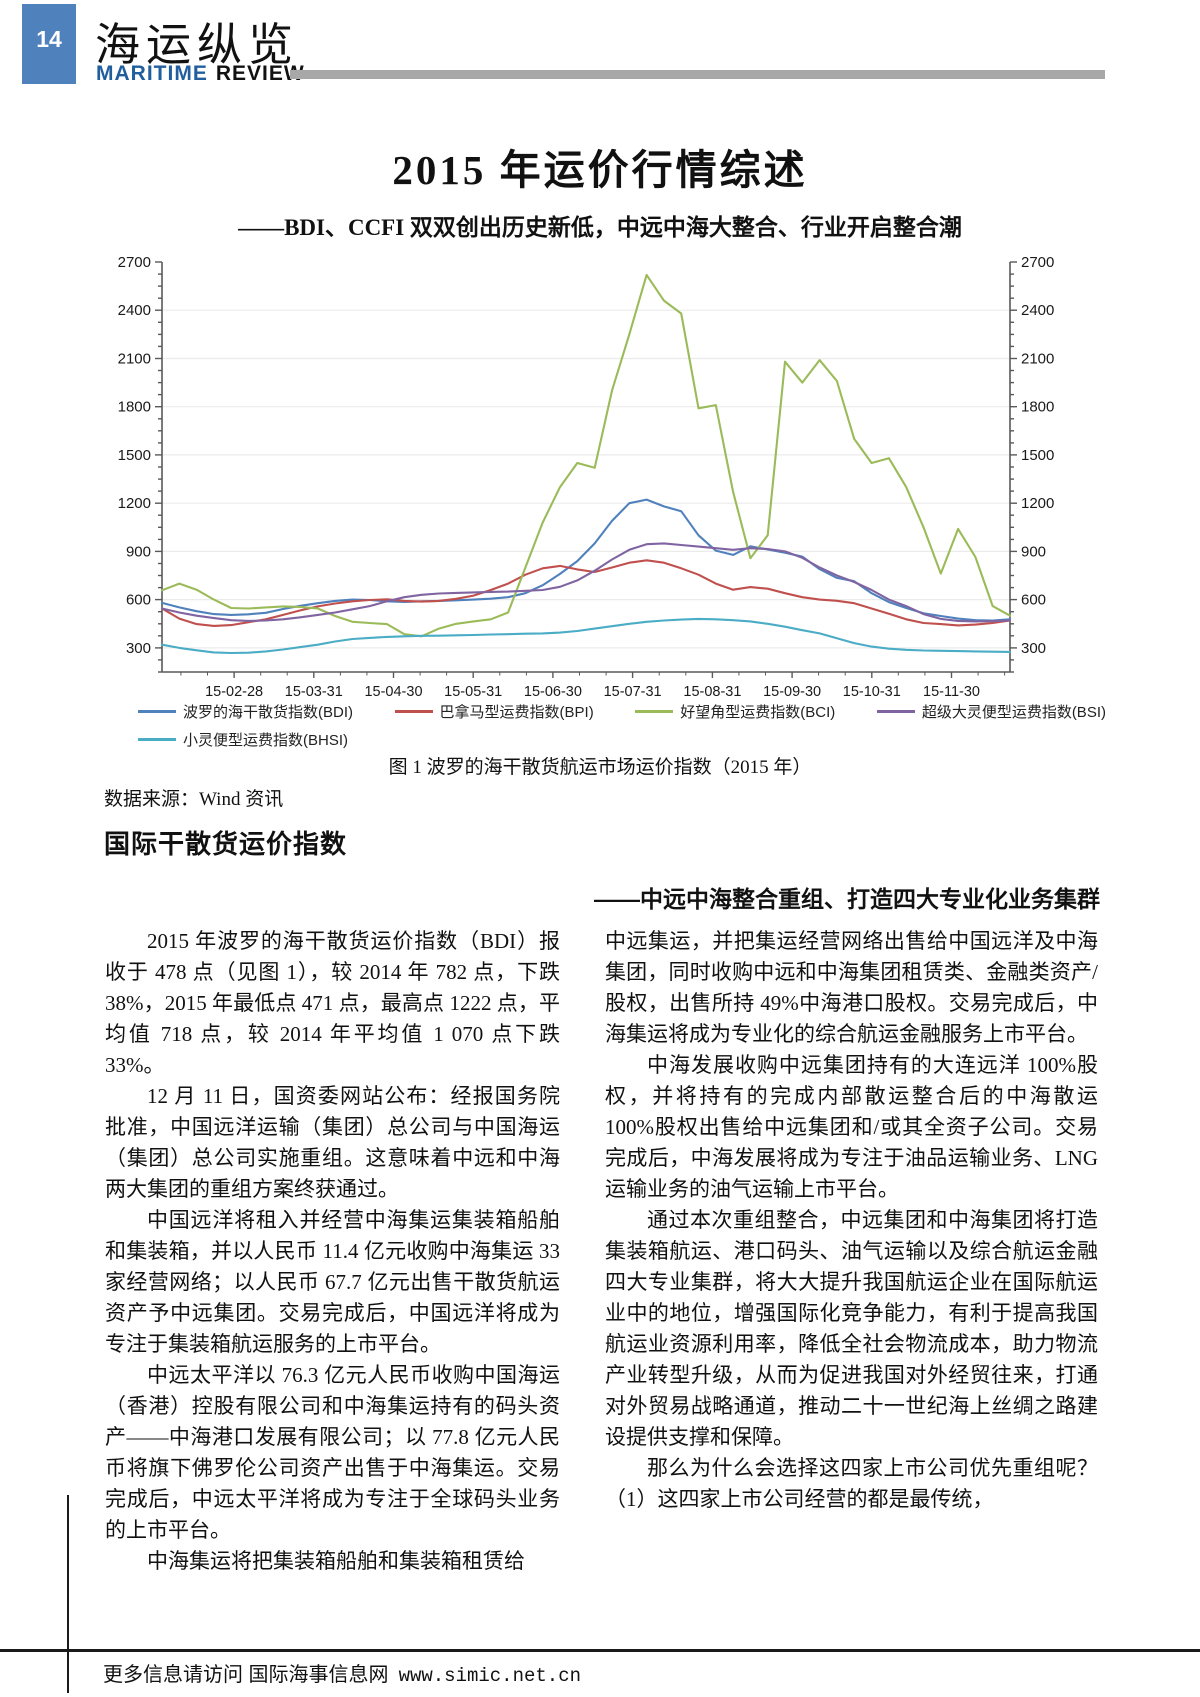 This screenshot has height=1697, width=1200. I want to click on page-number-box: 14, so click(49, 44).